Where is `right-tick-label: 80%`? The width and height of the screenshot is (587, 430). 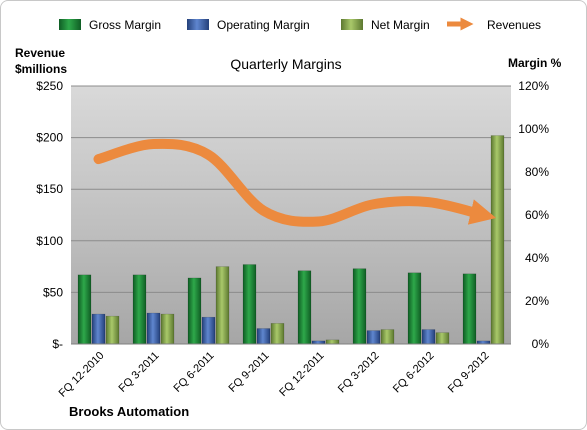
right-tick-label: 80% is located at coordinates (537, 172).